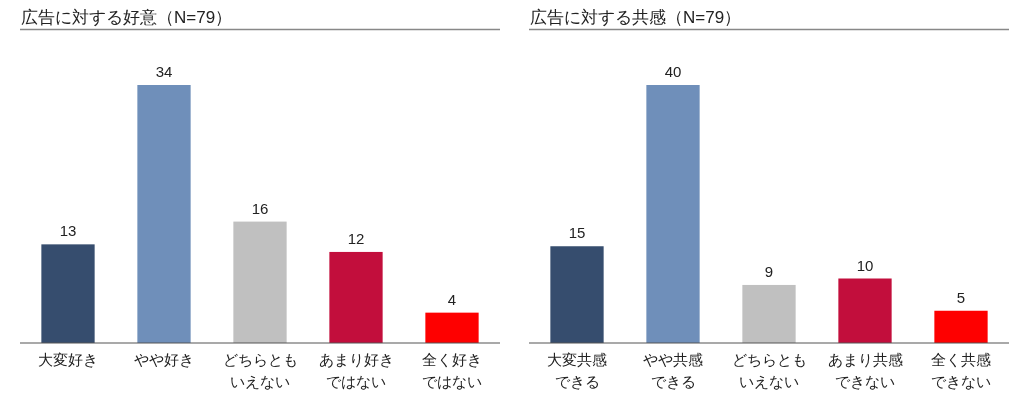 This screenshot has width=1024, height=404. I want to click on data-label: 9, so click(769, 271).